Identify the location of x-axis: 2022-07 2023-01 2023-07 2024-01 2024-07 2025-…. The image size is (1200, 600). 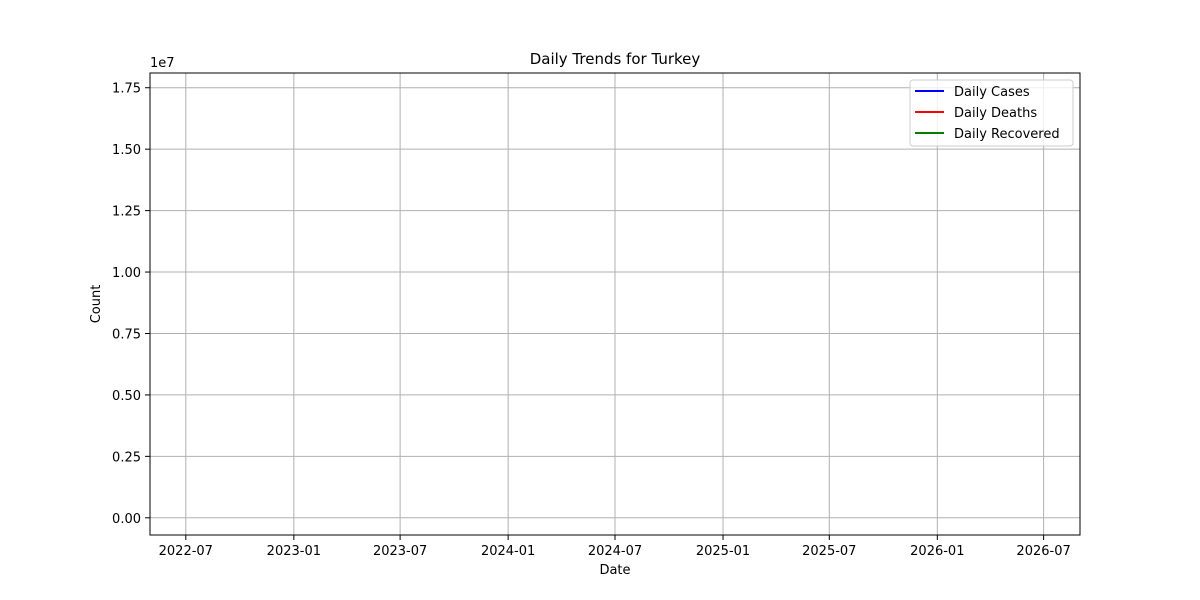
(615, 547).